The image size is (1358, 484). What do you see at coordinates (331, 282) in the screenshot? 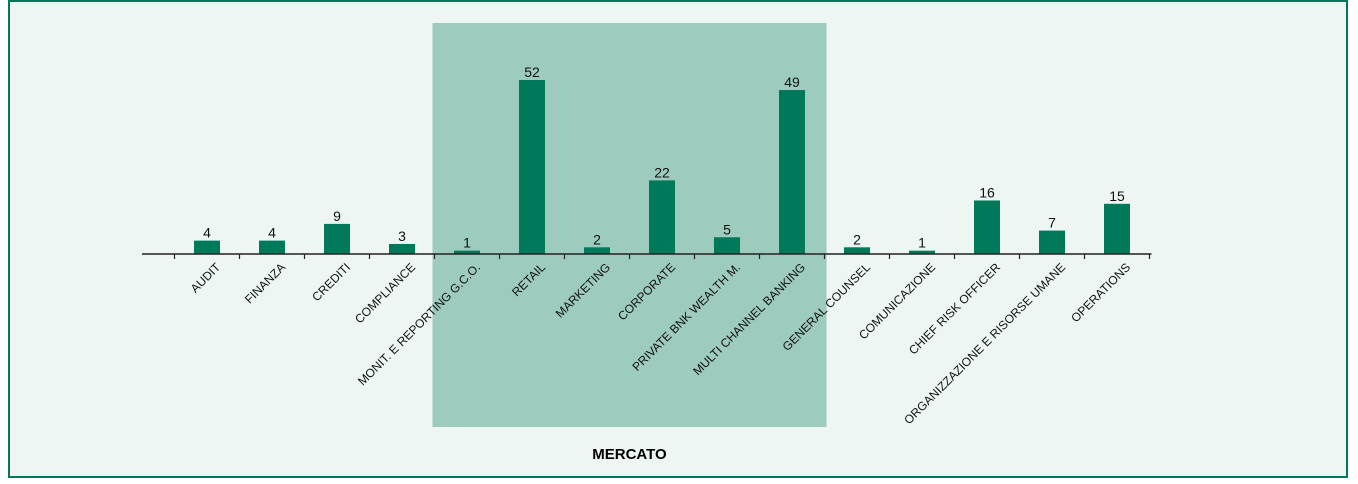
I see `x-tick-label: CREDITI` at bounding box center [331, 282].